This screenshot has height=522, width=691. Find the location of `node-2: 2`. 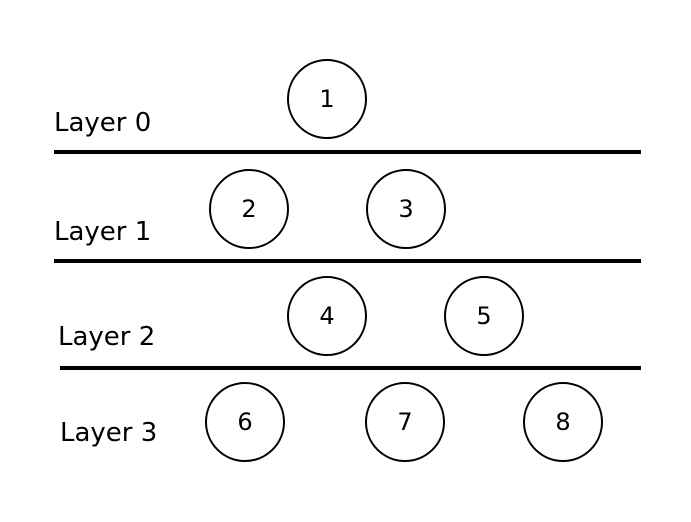

node-2: 2 is located at coordinates (249, 209).